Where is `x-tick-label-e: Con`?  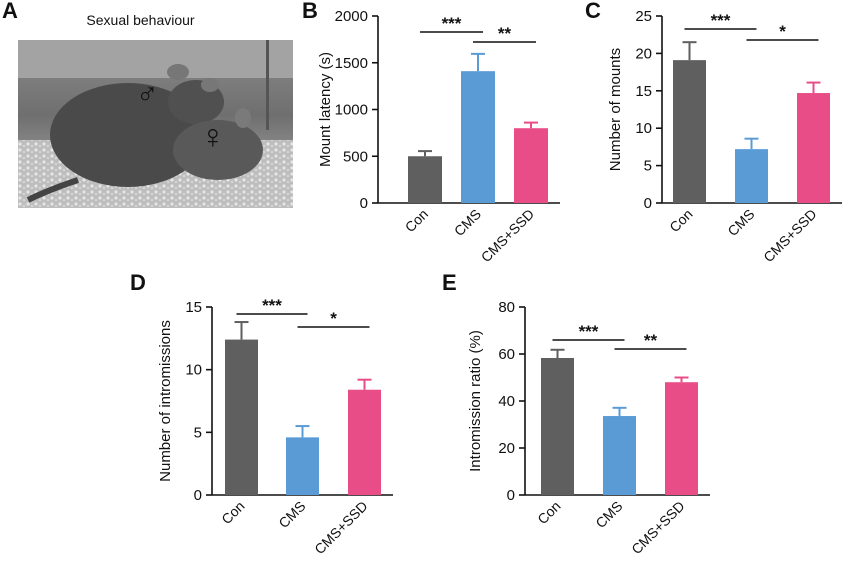 x-tick-label-e: Con is located at coordinates (548, 512).